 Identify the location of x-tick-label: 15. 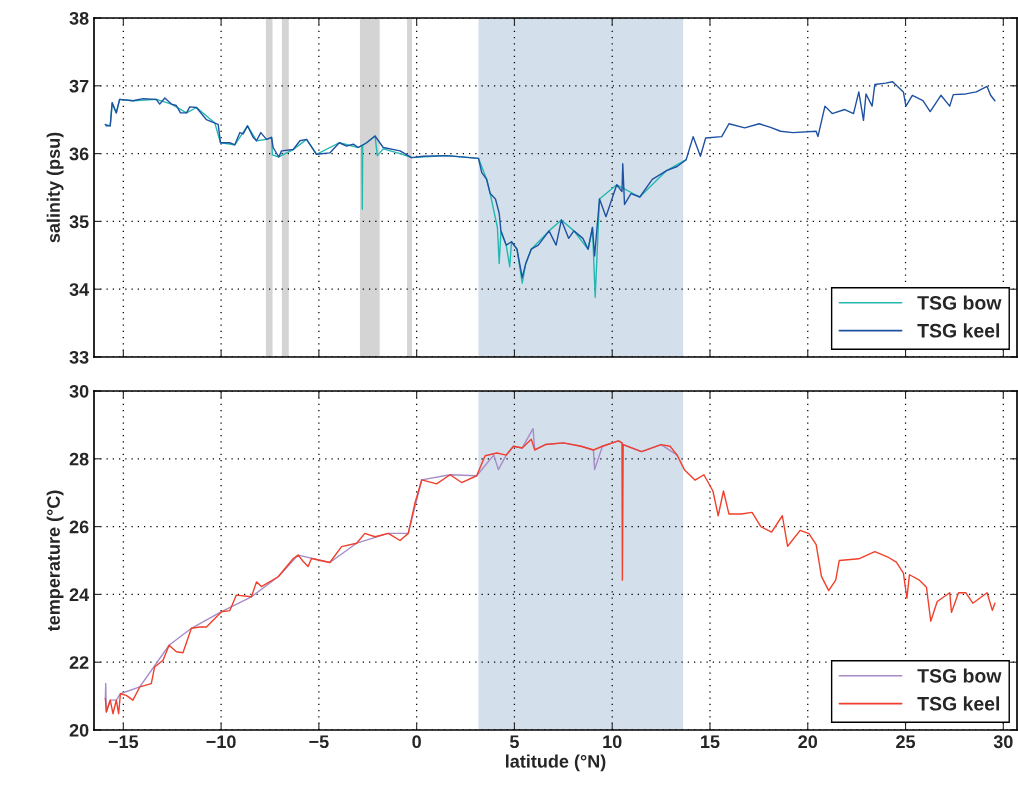
(710, 742).